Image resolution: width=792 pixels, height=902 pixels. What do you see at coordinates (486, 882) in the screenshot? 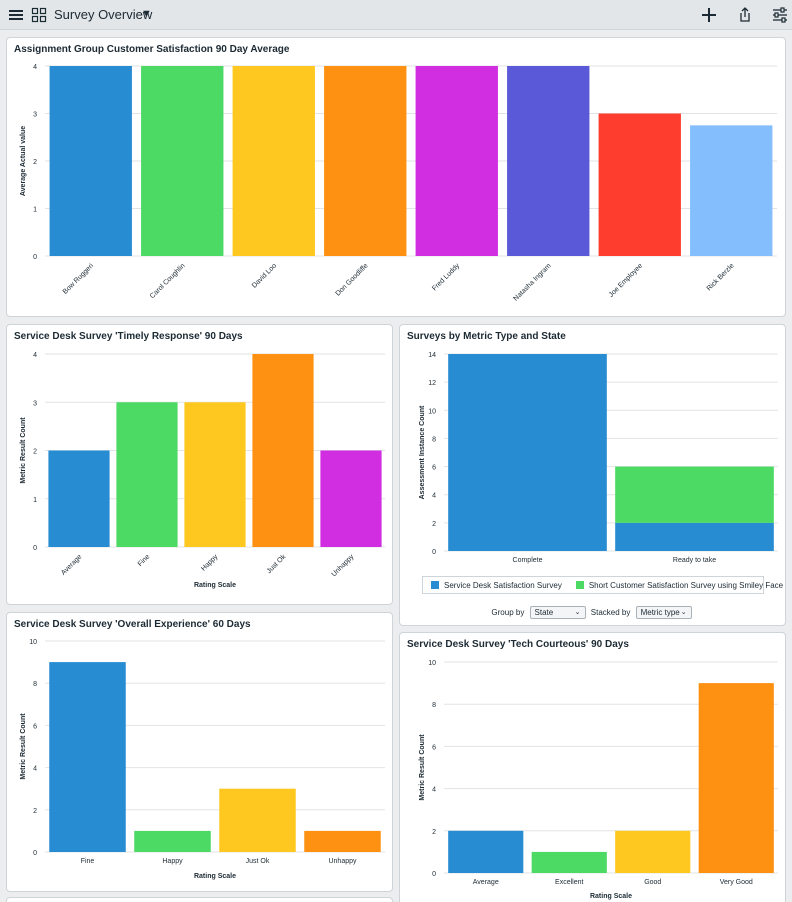
I see `x-tick-label: Average` at bounding box center [486, 882].